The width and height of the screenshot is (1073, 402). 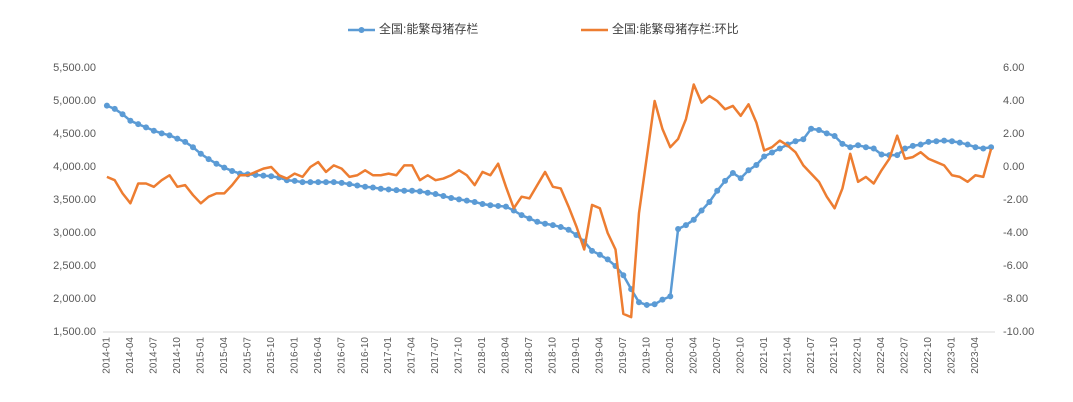 I want to click on x-tick-label: 2018-07, so click(x=529, y=355).